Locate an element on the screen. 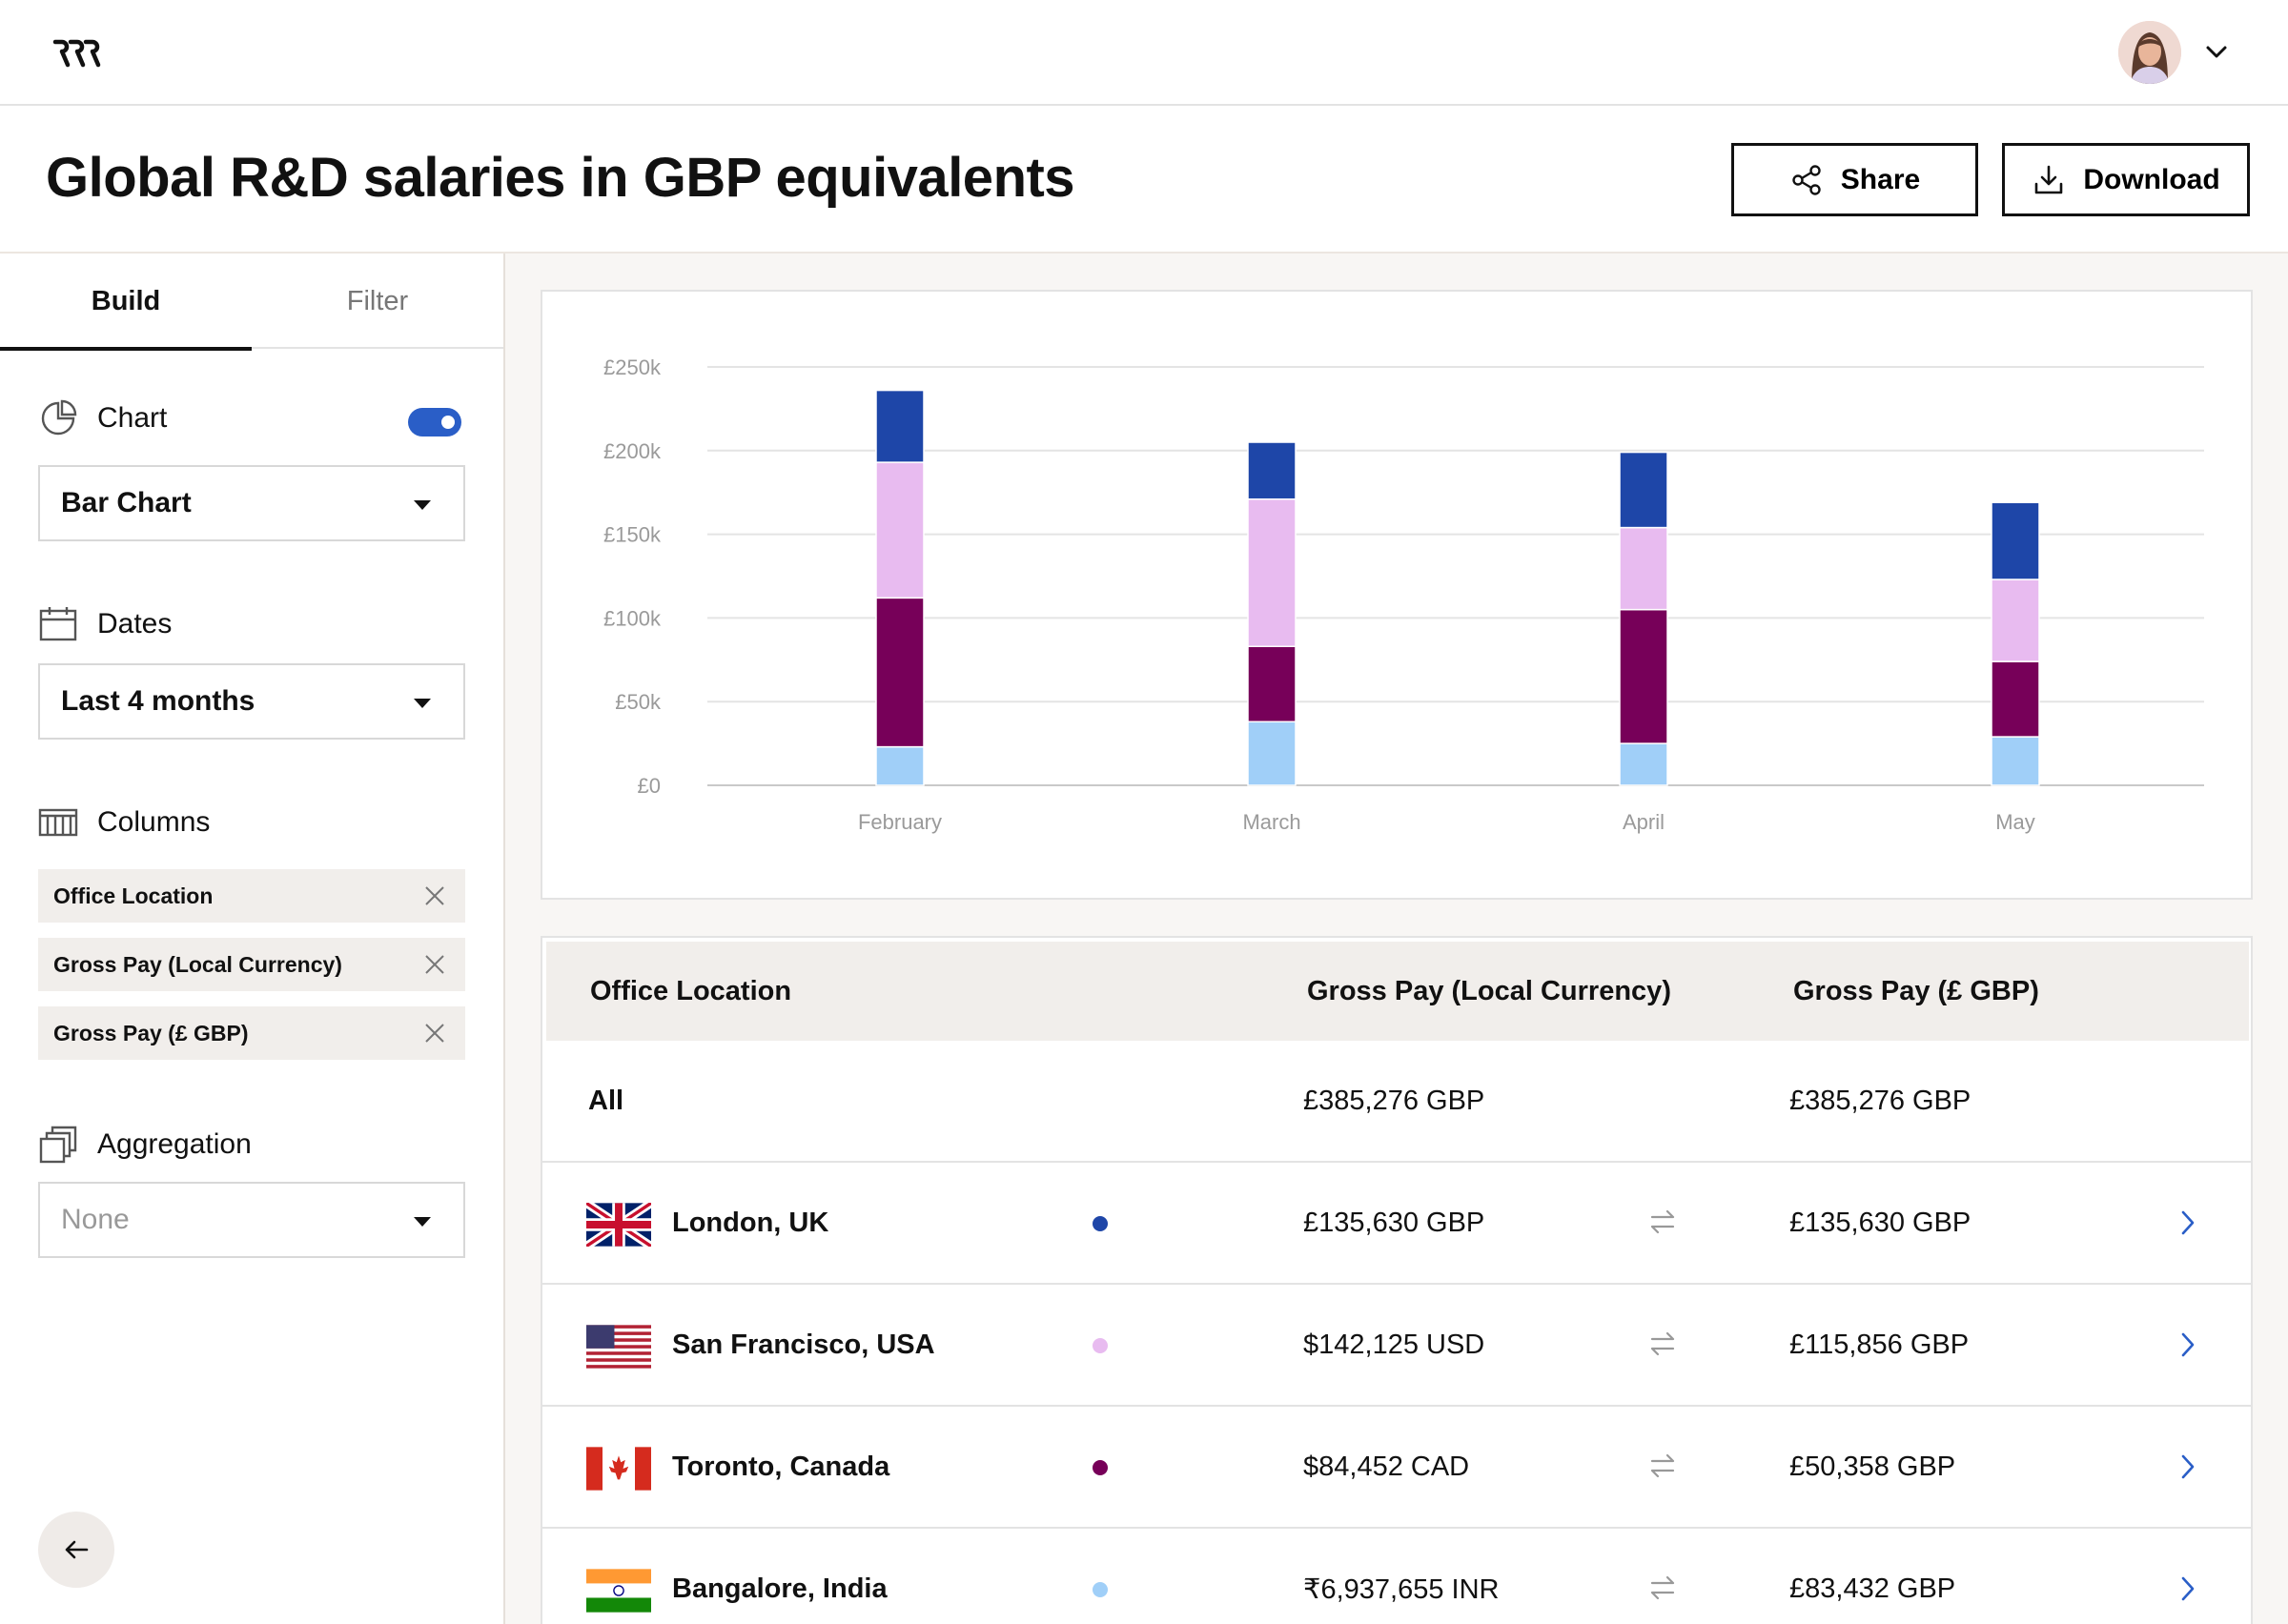  download-icon is located at coordinates (2049, 179).